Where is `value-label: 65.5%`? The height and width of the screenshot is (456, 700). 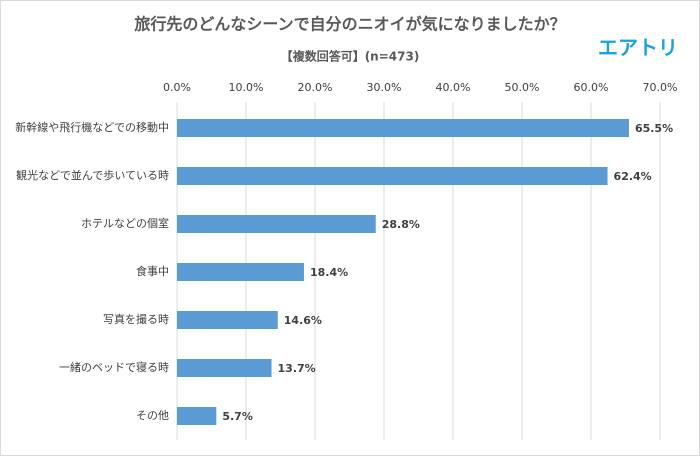
value-label: 65.5% is located at coordinates (654, 128).